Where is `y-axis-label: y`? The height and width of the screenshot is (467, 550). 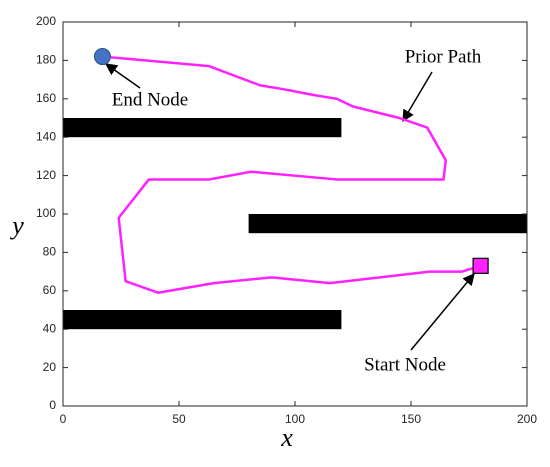 y-axis-label: y is located at coordinates (16, 225).